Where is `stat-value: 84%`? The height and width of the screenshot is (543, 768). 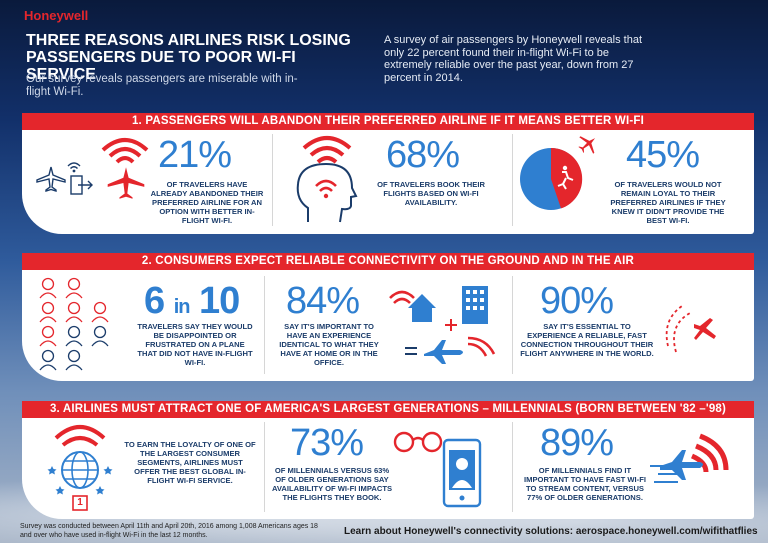 stat-value: 84% is located at coordinates (323, 301).